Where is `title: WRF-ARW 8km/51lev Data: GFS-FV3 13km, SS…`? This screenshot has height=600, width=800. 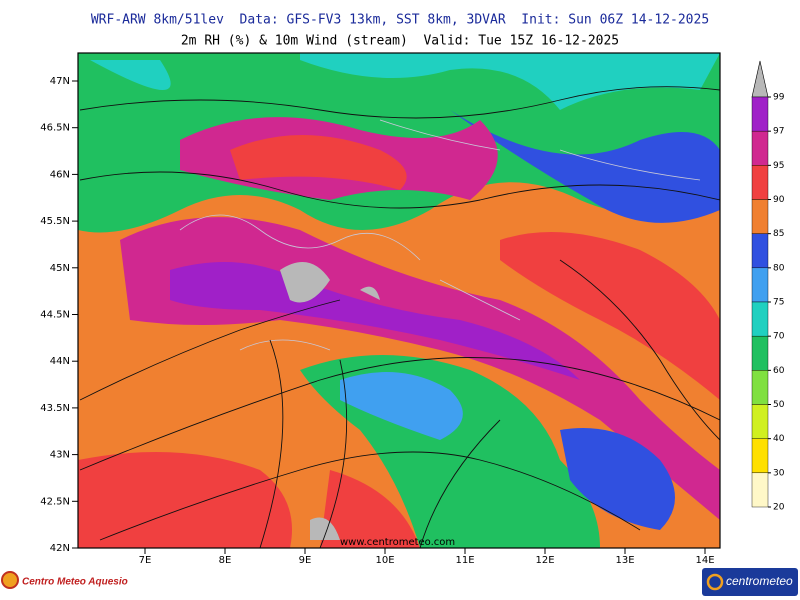
title: WRF-ARW 8km/51lev Data: GFS-FV3 13km, SS… is located at coordinates (400, 20).